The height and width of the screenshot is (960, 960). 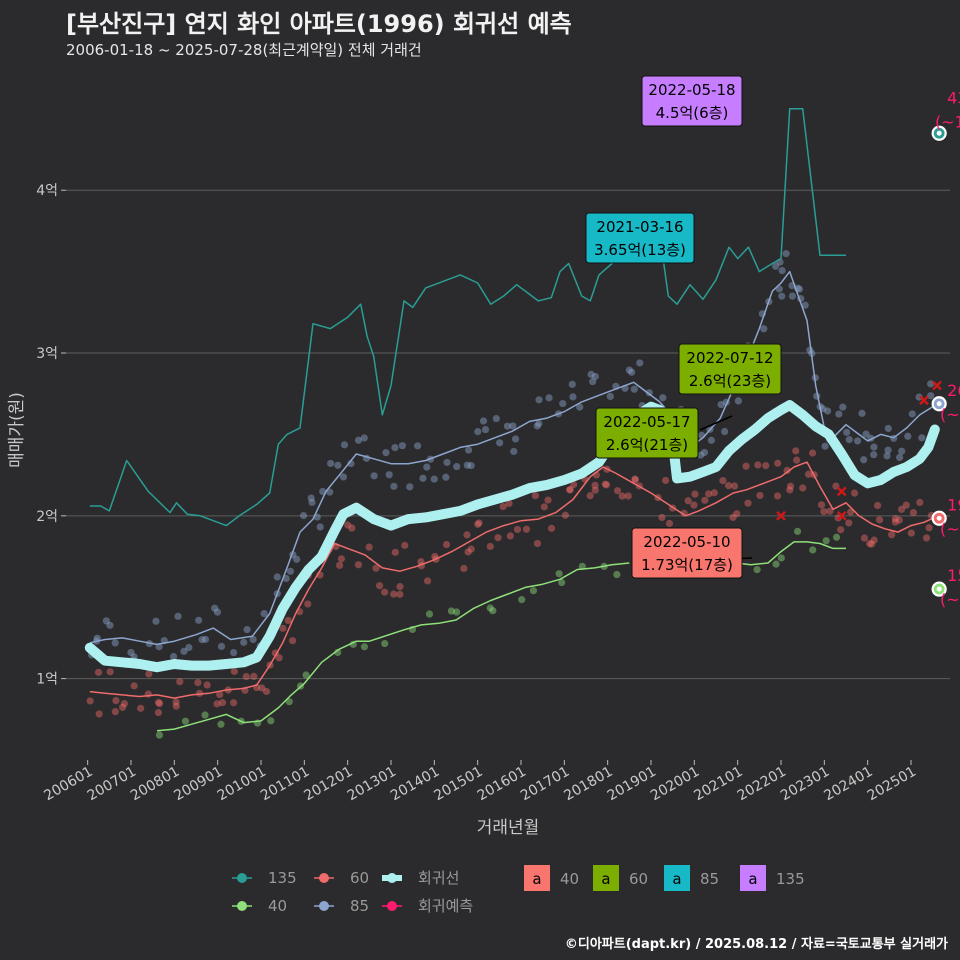 I want to click on x-tick-label: 201601, so click(x=502, y=784).